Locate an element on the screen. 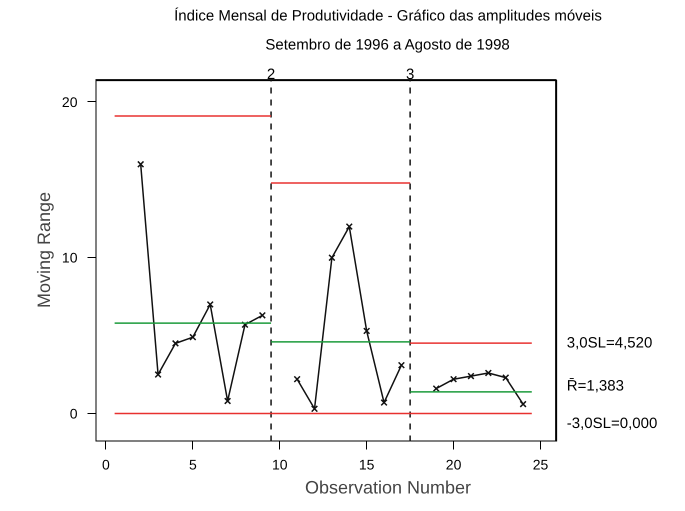 The height and width of the screenshot is (511, 685). y-tick-label: 0 is located at coordinates (74, 413).